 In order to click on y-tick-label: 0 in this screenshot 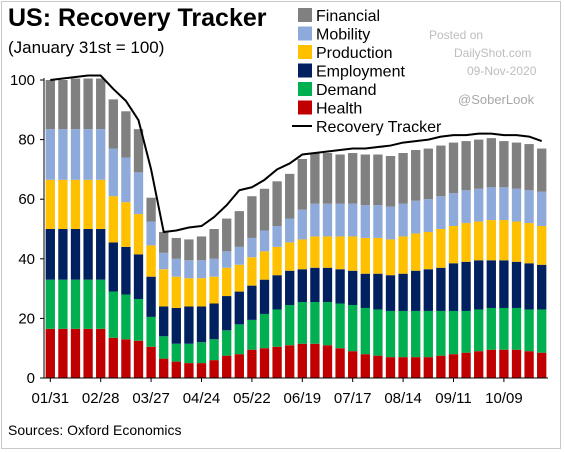, I will do `click(31, 378)`.